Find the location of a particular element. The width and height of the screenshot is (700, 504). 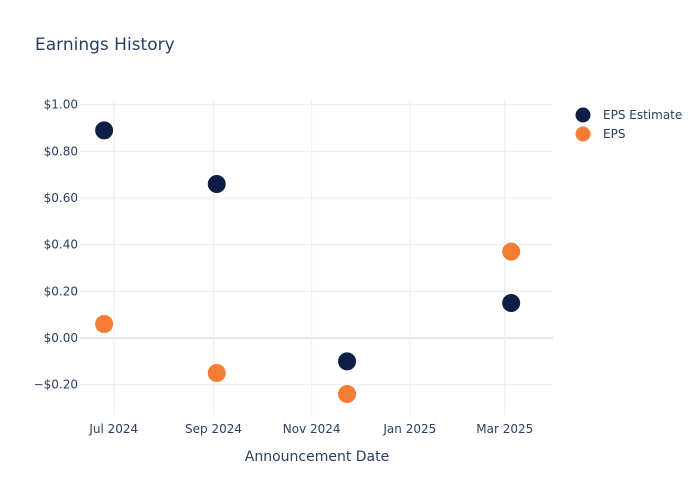

y-axis-ticks: $1.00 $0.80 $0.60 $0.40 $0.20 $0.00 −$0.20 is located at coordinates (56, 245).